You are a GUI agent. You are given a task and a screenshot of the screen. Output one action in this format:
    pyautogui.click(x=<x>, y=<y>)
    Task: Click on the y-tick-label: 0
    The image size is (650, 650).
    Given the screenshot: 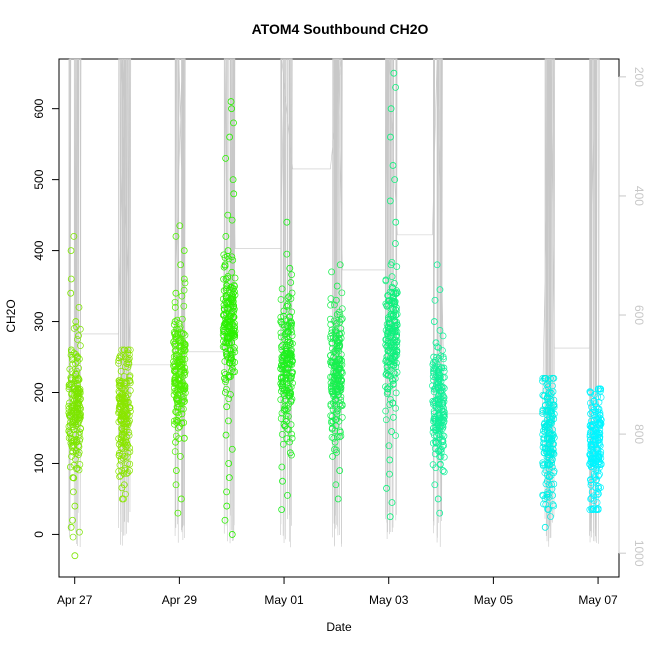 What is the action you would take?
    pyautogui.click(x=39, y=534)
    